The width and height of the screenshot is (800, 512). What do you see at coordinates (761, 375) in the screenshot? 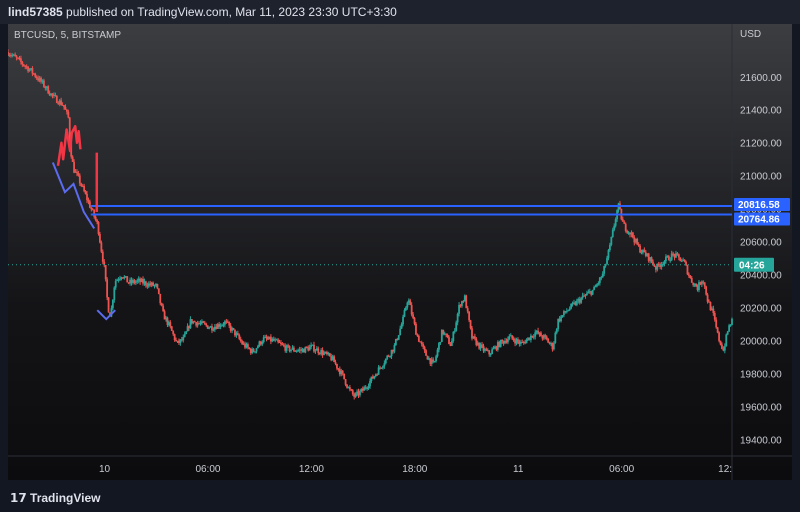
I see `y-tick-label: 19800.00` at bounding box center [761, 375].